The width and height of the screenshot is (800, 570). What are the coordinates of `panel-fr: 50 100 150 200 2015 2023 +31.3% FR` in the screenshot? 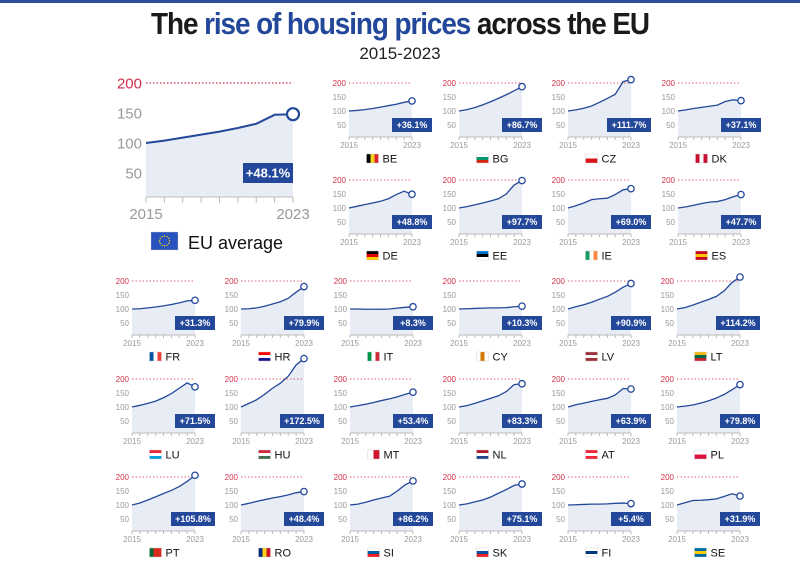 It's located at (165, 320).